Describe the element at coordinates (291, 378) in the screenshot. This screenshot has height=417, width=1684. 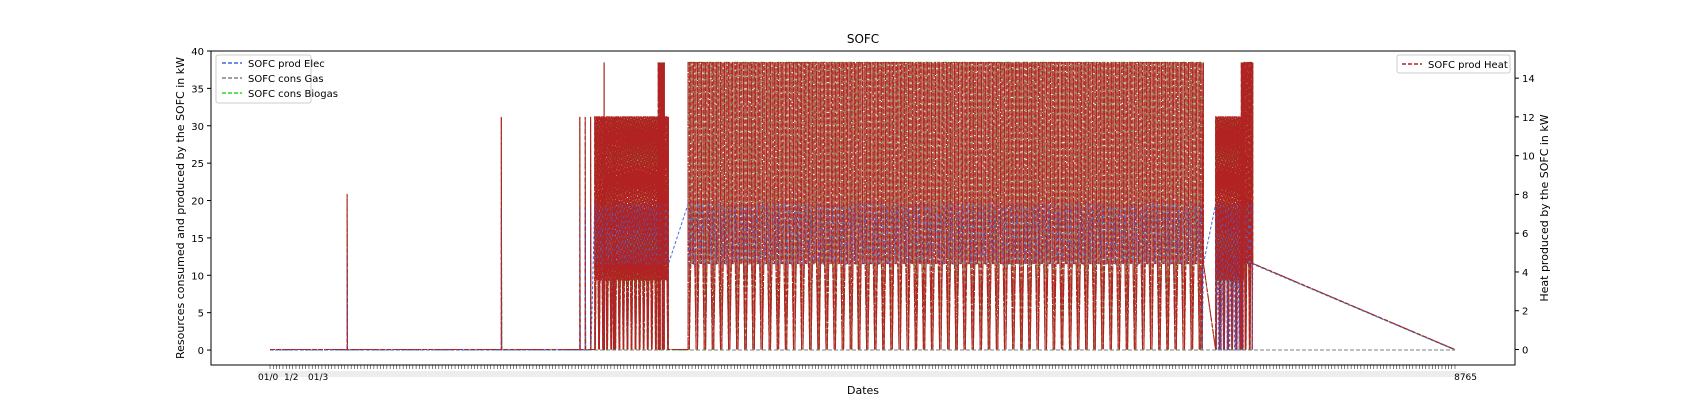
I see `x-tick-label: 1/2` at that location.